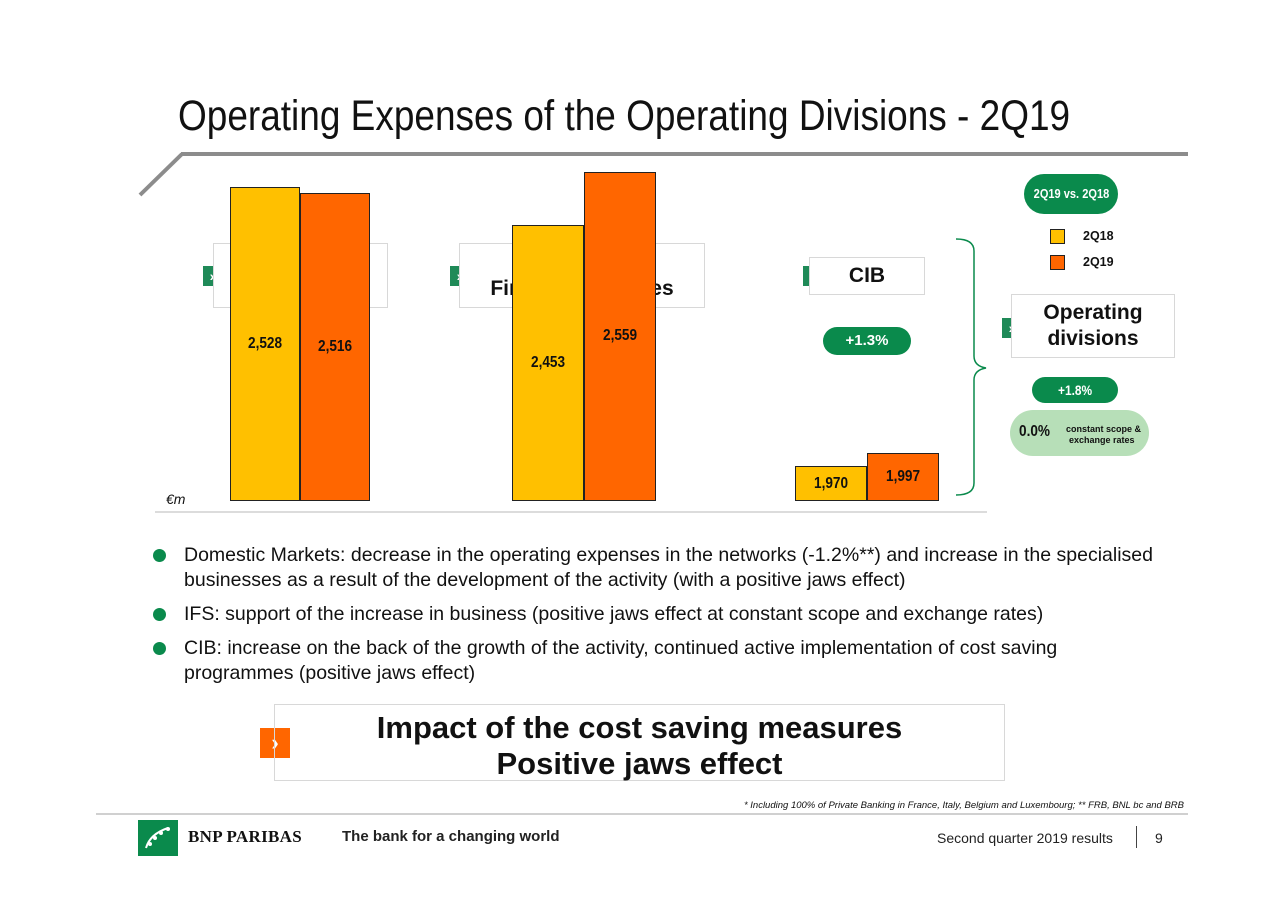 Image resolution: width=1280 pixels, height=905 pixels. What do you see at coordinates (571, 512) in the screenshot?
I see `chart-baseline` at bounding box center [571, 512].